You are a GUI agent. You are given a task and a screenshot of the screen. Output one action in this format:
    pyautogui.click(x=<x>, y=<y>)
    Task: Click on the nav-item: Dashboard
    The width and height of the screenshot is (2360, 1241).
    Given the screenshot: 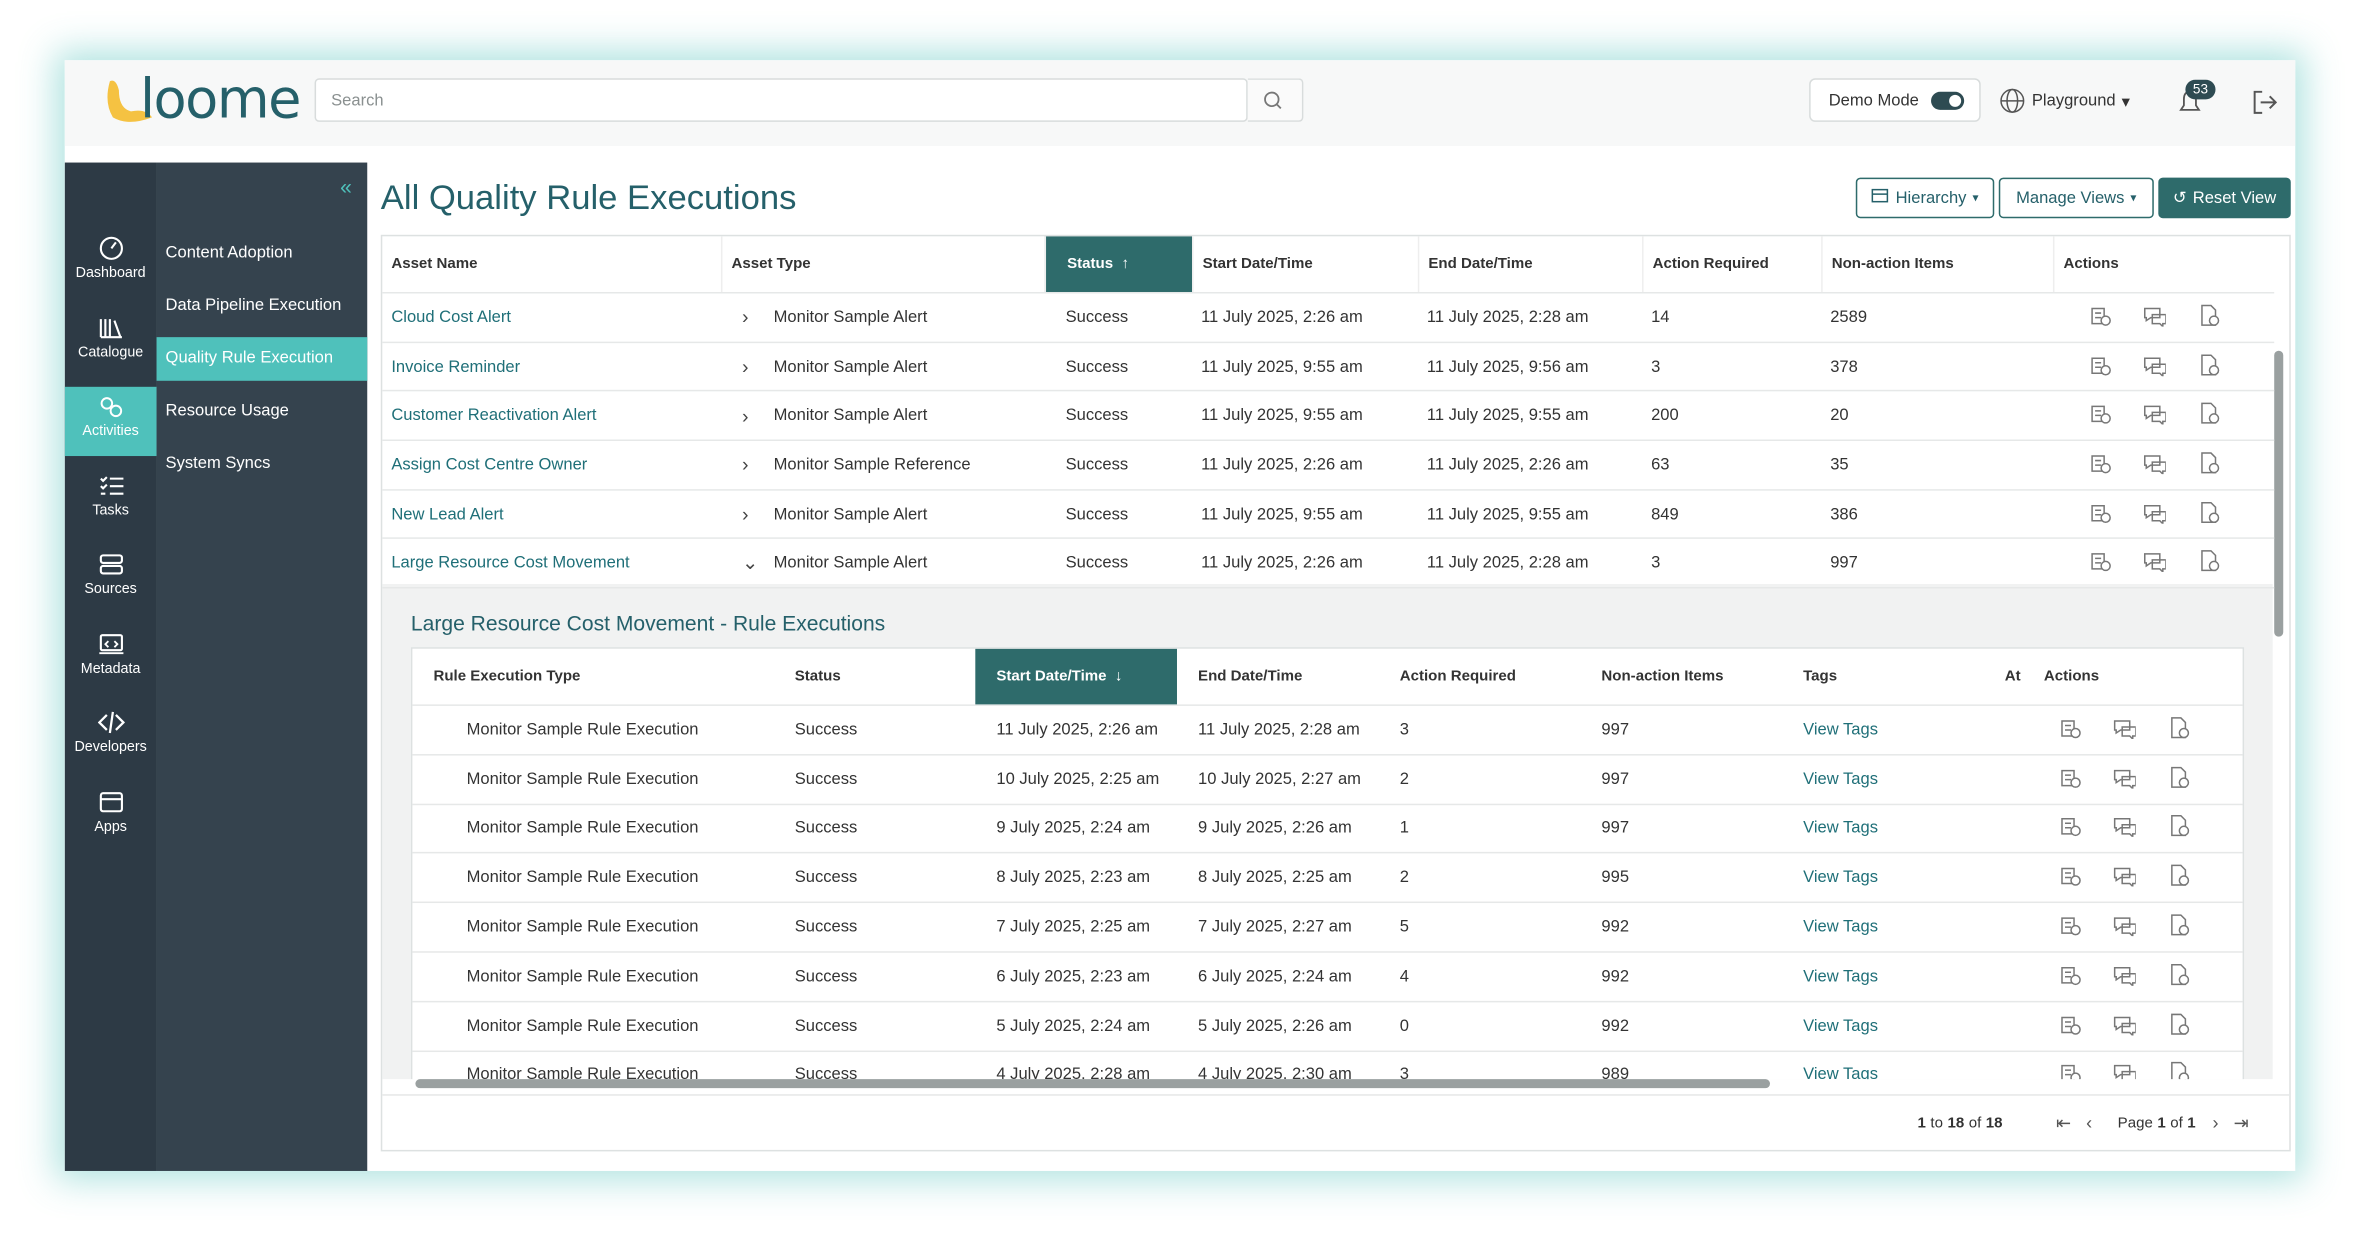 What is the action you would take?
    pyautogui.click(x=111, y=263)
    